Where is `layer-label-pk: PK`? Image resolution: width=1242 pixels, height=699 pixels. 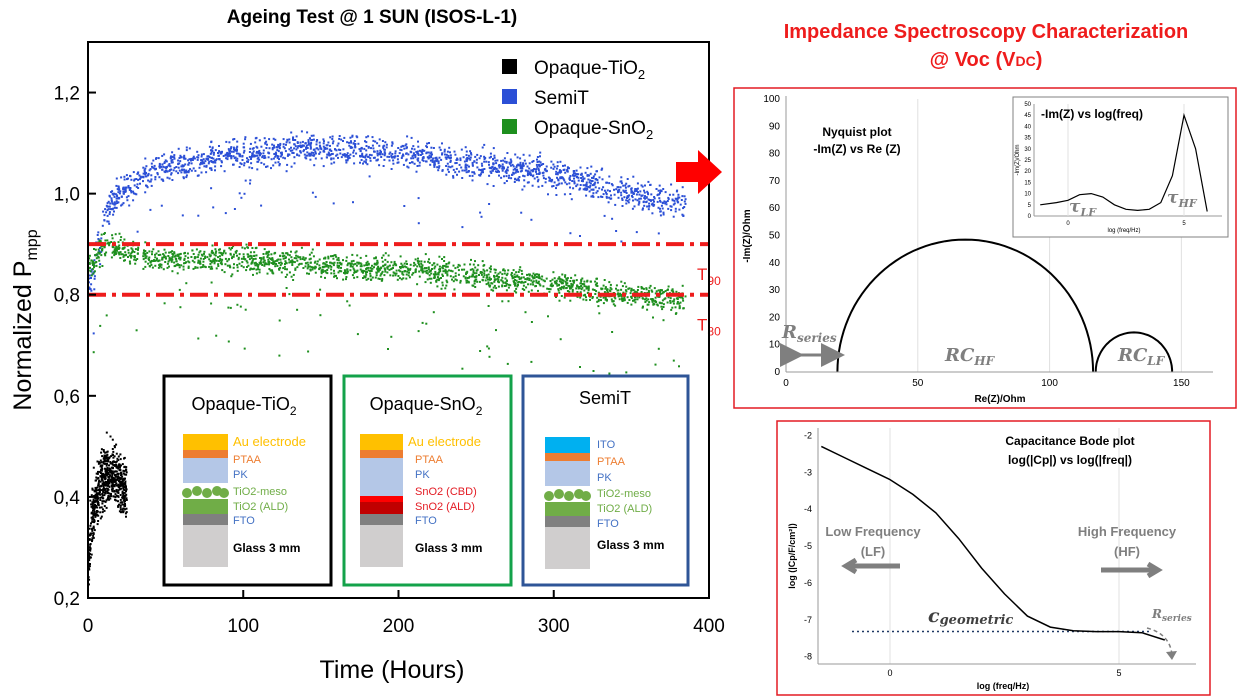 layer-label-pk: PK is located at coordinates (422, 475).